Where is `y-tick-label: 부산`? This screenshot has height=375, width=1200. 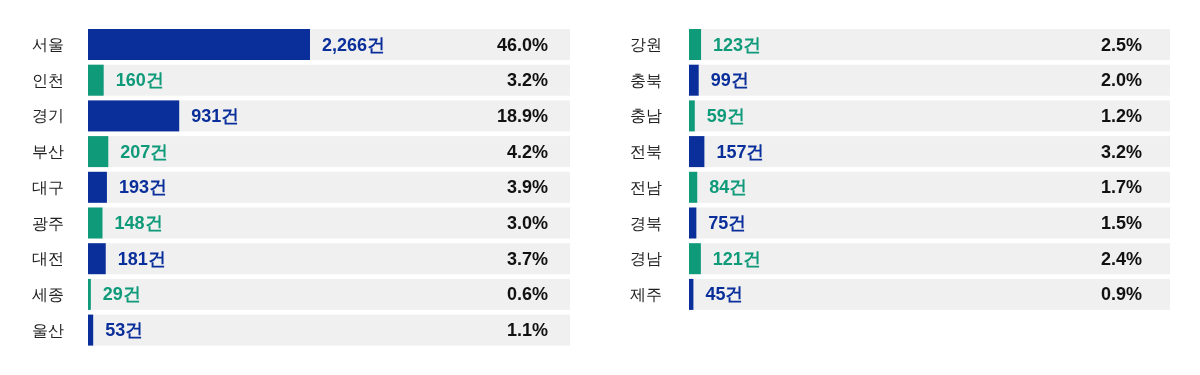 y-tick-label: 부산 is located at coordinates (48, 152).